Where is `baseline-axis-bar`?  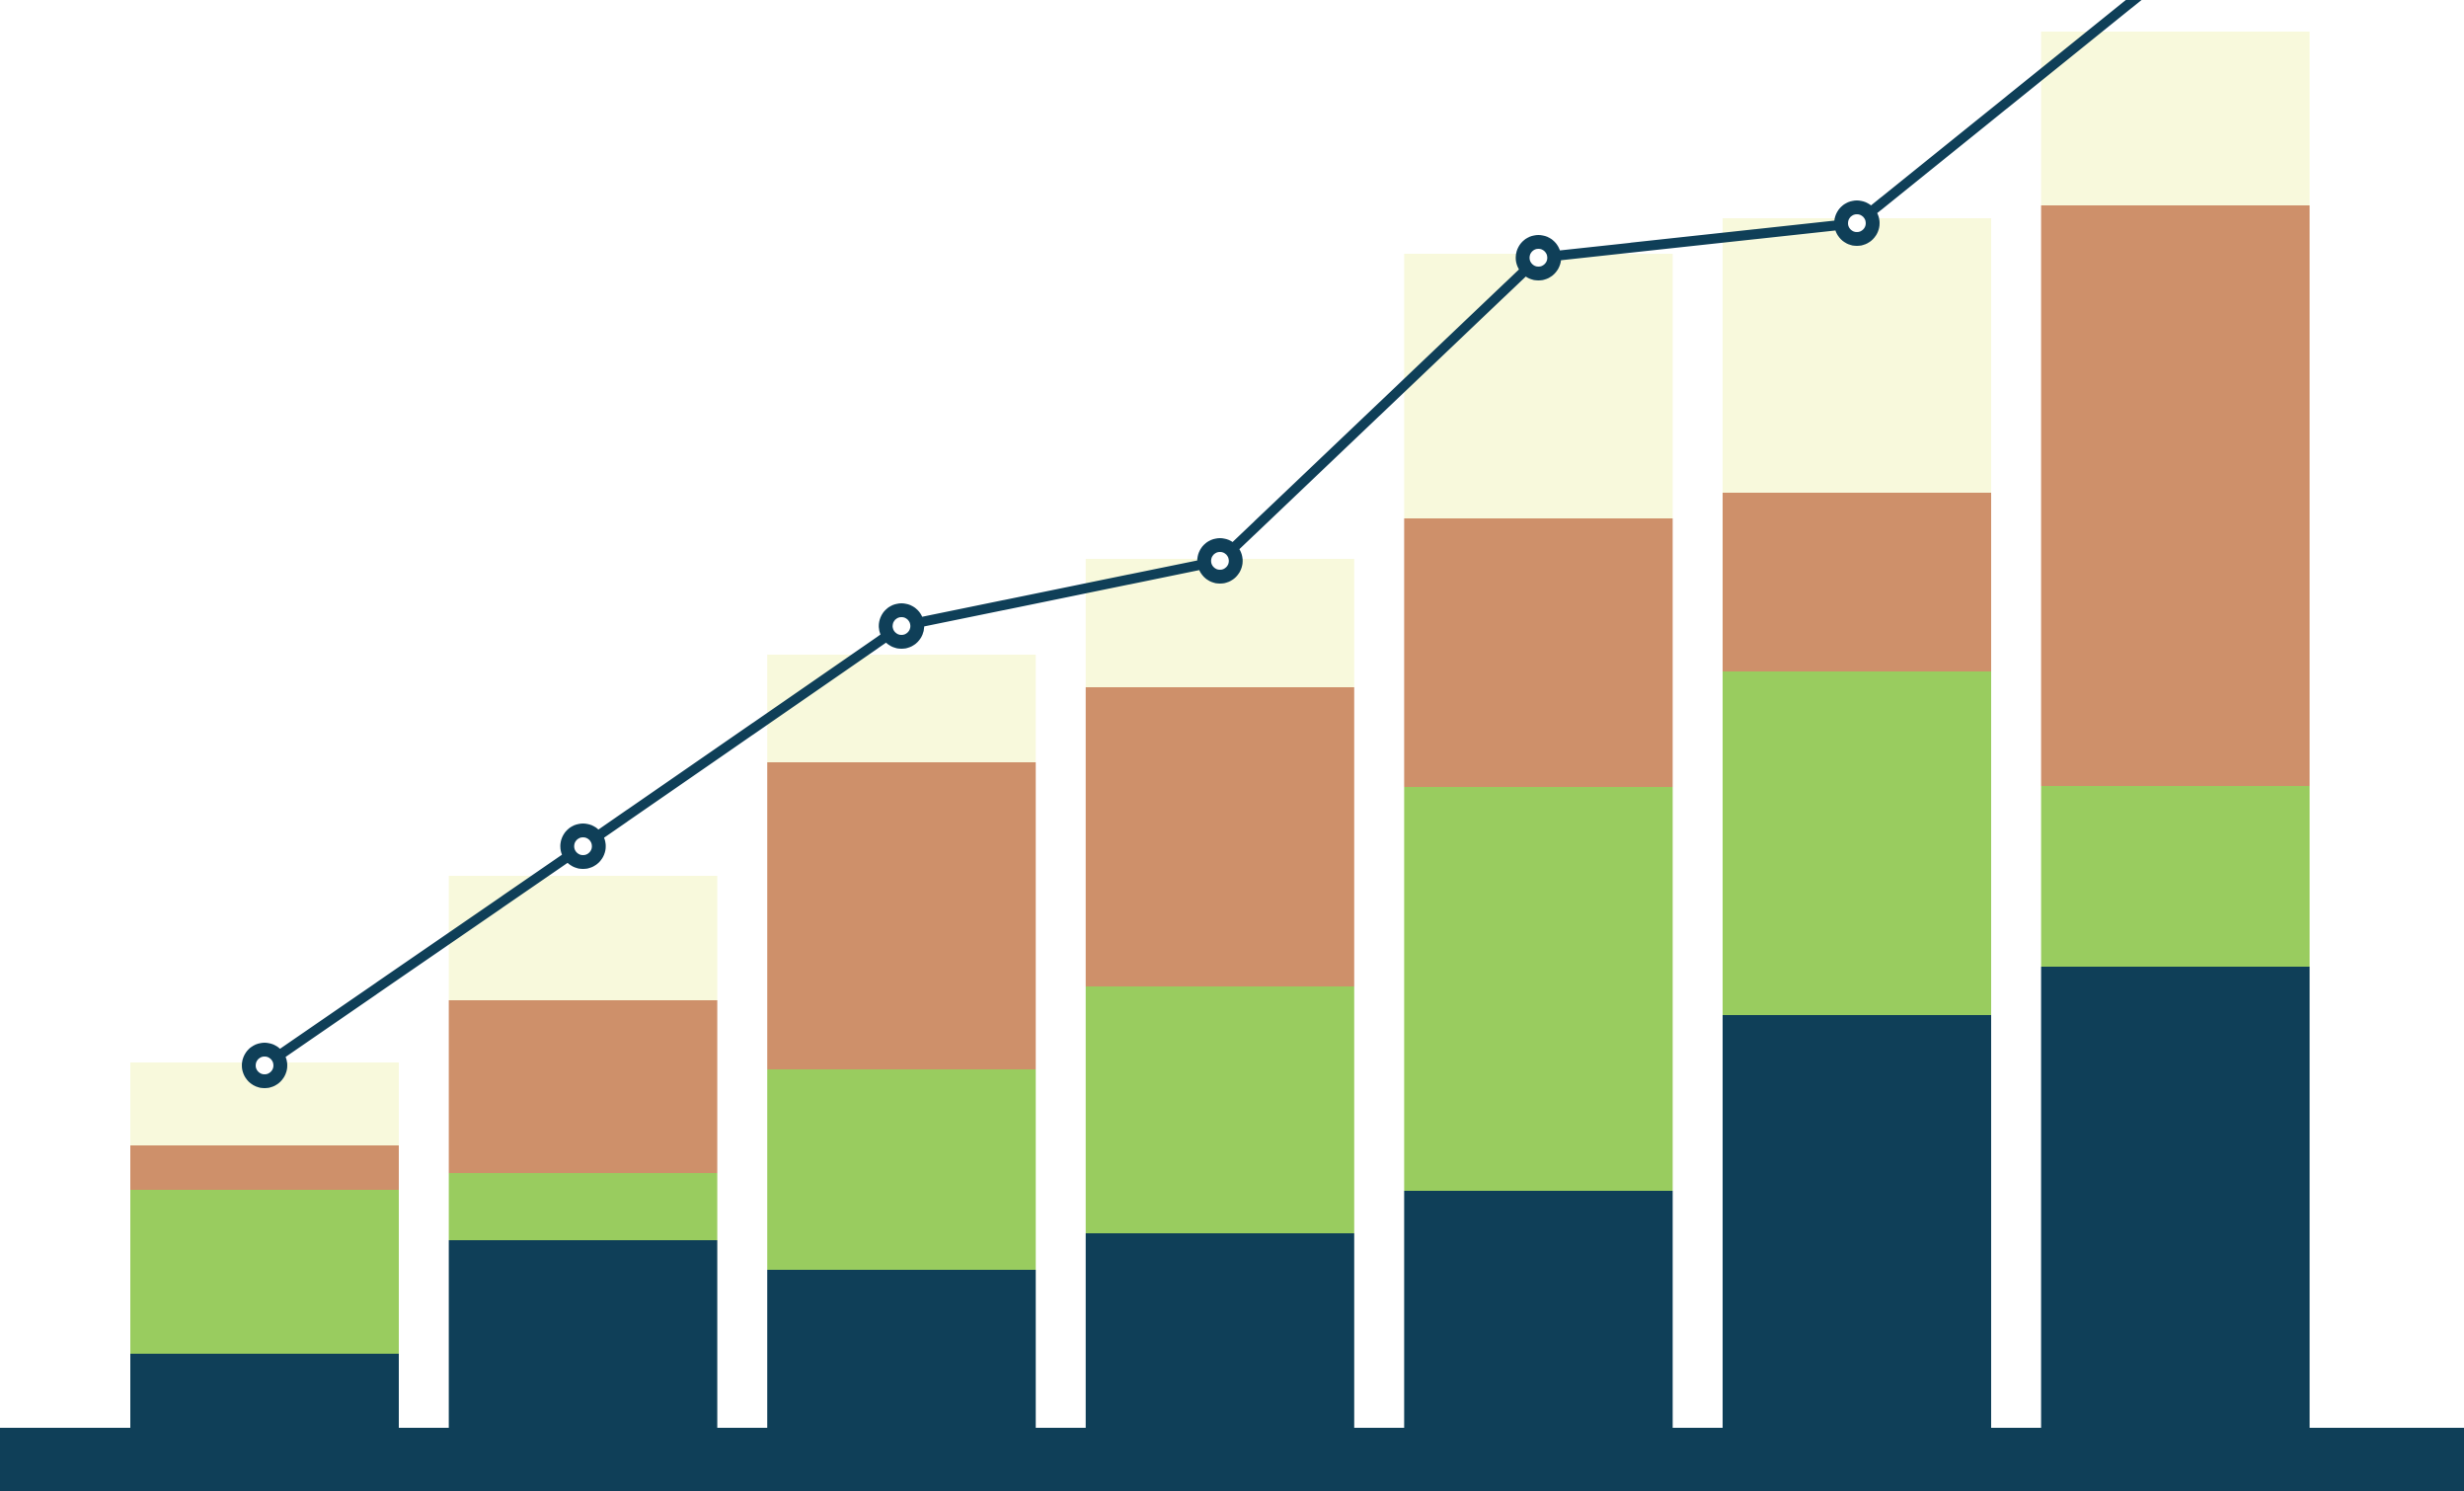
baseline-axis-bar is located at coordinates (1232, 1459).